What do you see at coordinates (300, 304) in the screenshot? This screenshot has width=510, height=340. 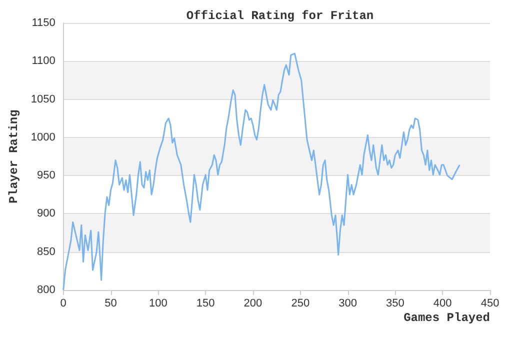 I see `x-tick-label: 250` at bounding box center [300, 304].